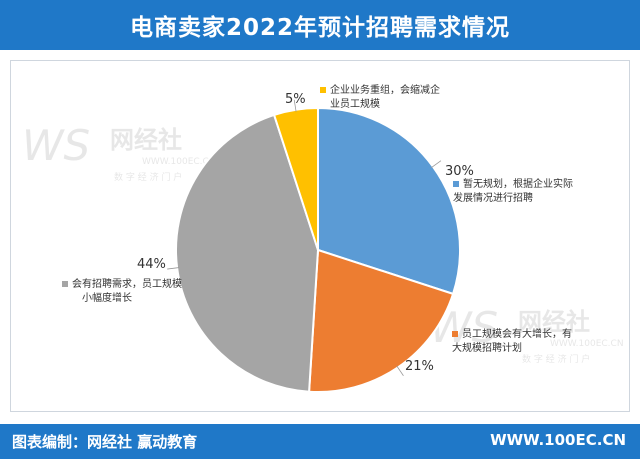 Image resolution: width=640 pixels, height=459 pixels. What do you see at coordinates (518, 183) in the screenshot?
I see `slice-category-label: 暂无规划，根据企业实际` at bounding box center [518, 183].